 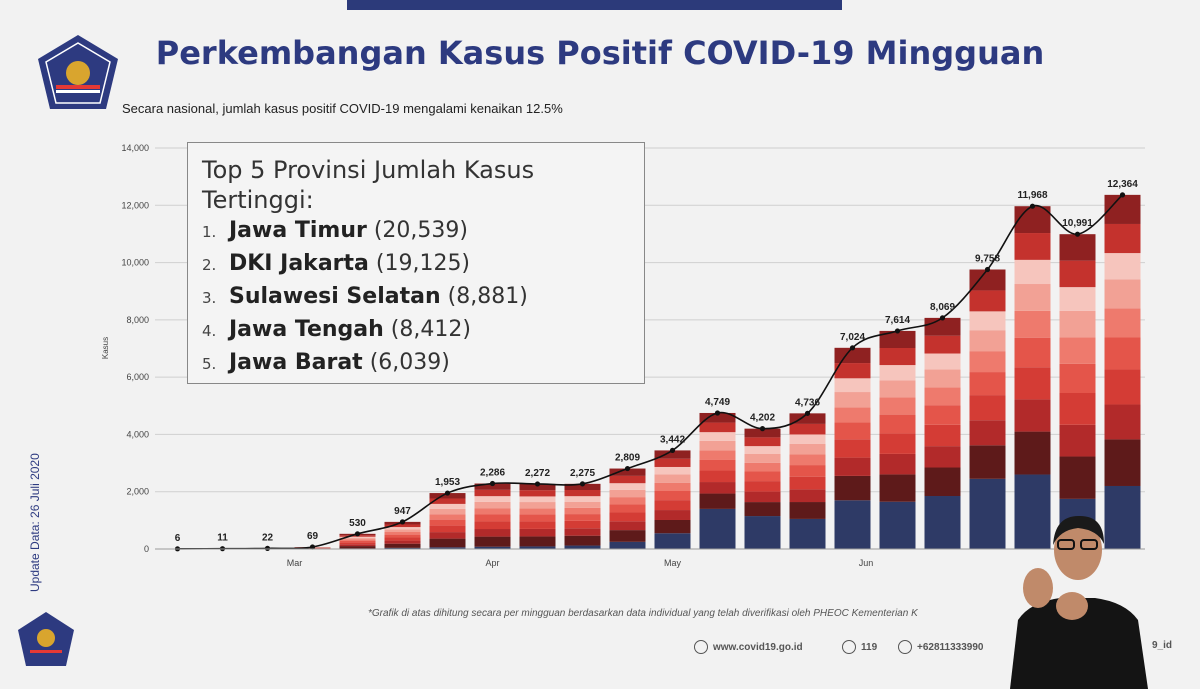 What do you see at coordinates (409, 362) in the screenshot?
I see `province-value: (6,039)` at bounding box center [409, 362].